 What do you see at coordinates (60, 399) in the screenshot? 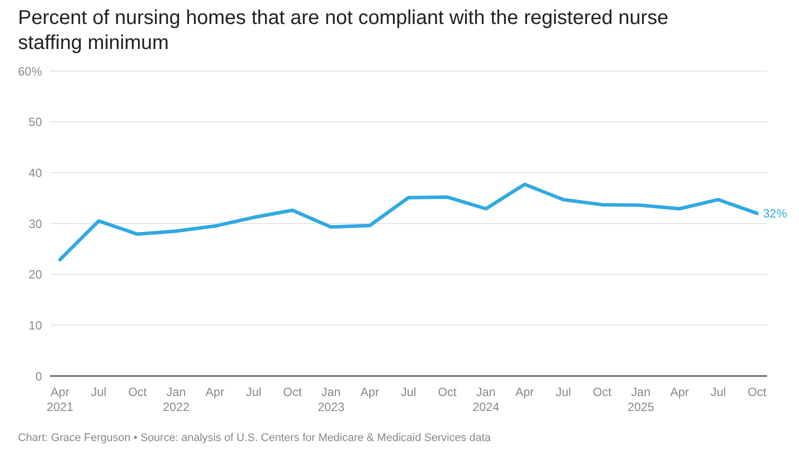
I see `x-tick-label: Apr 2021` at bounding box center [60, 399].